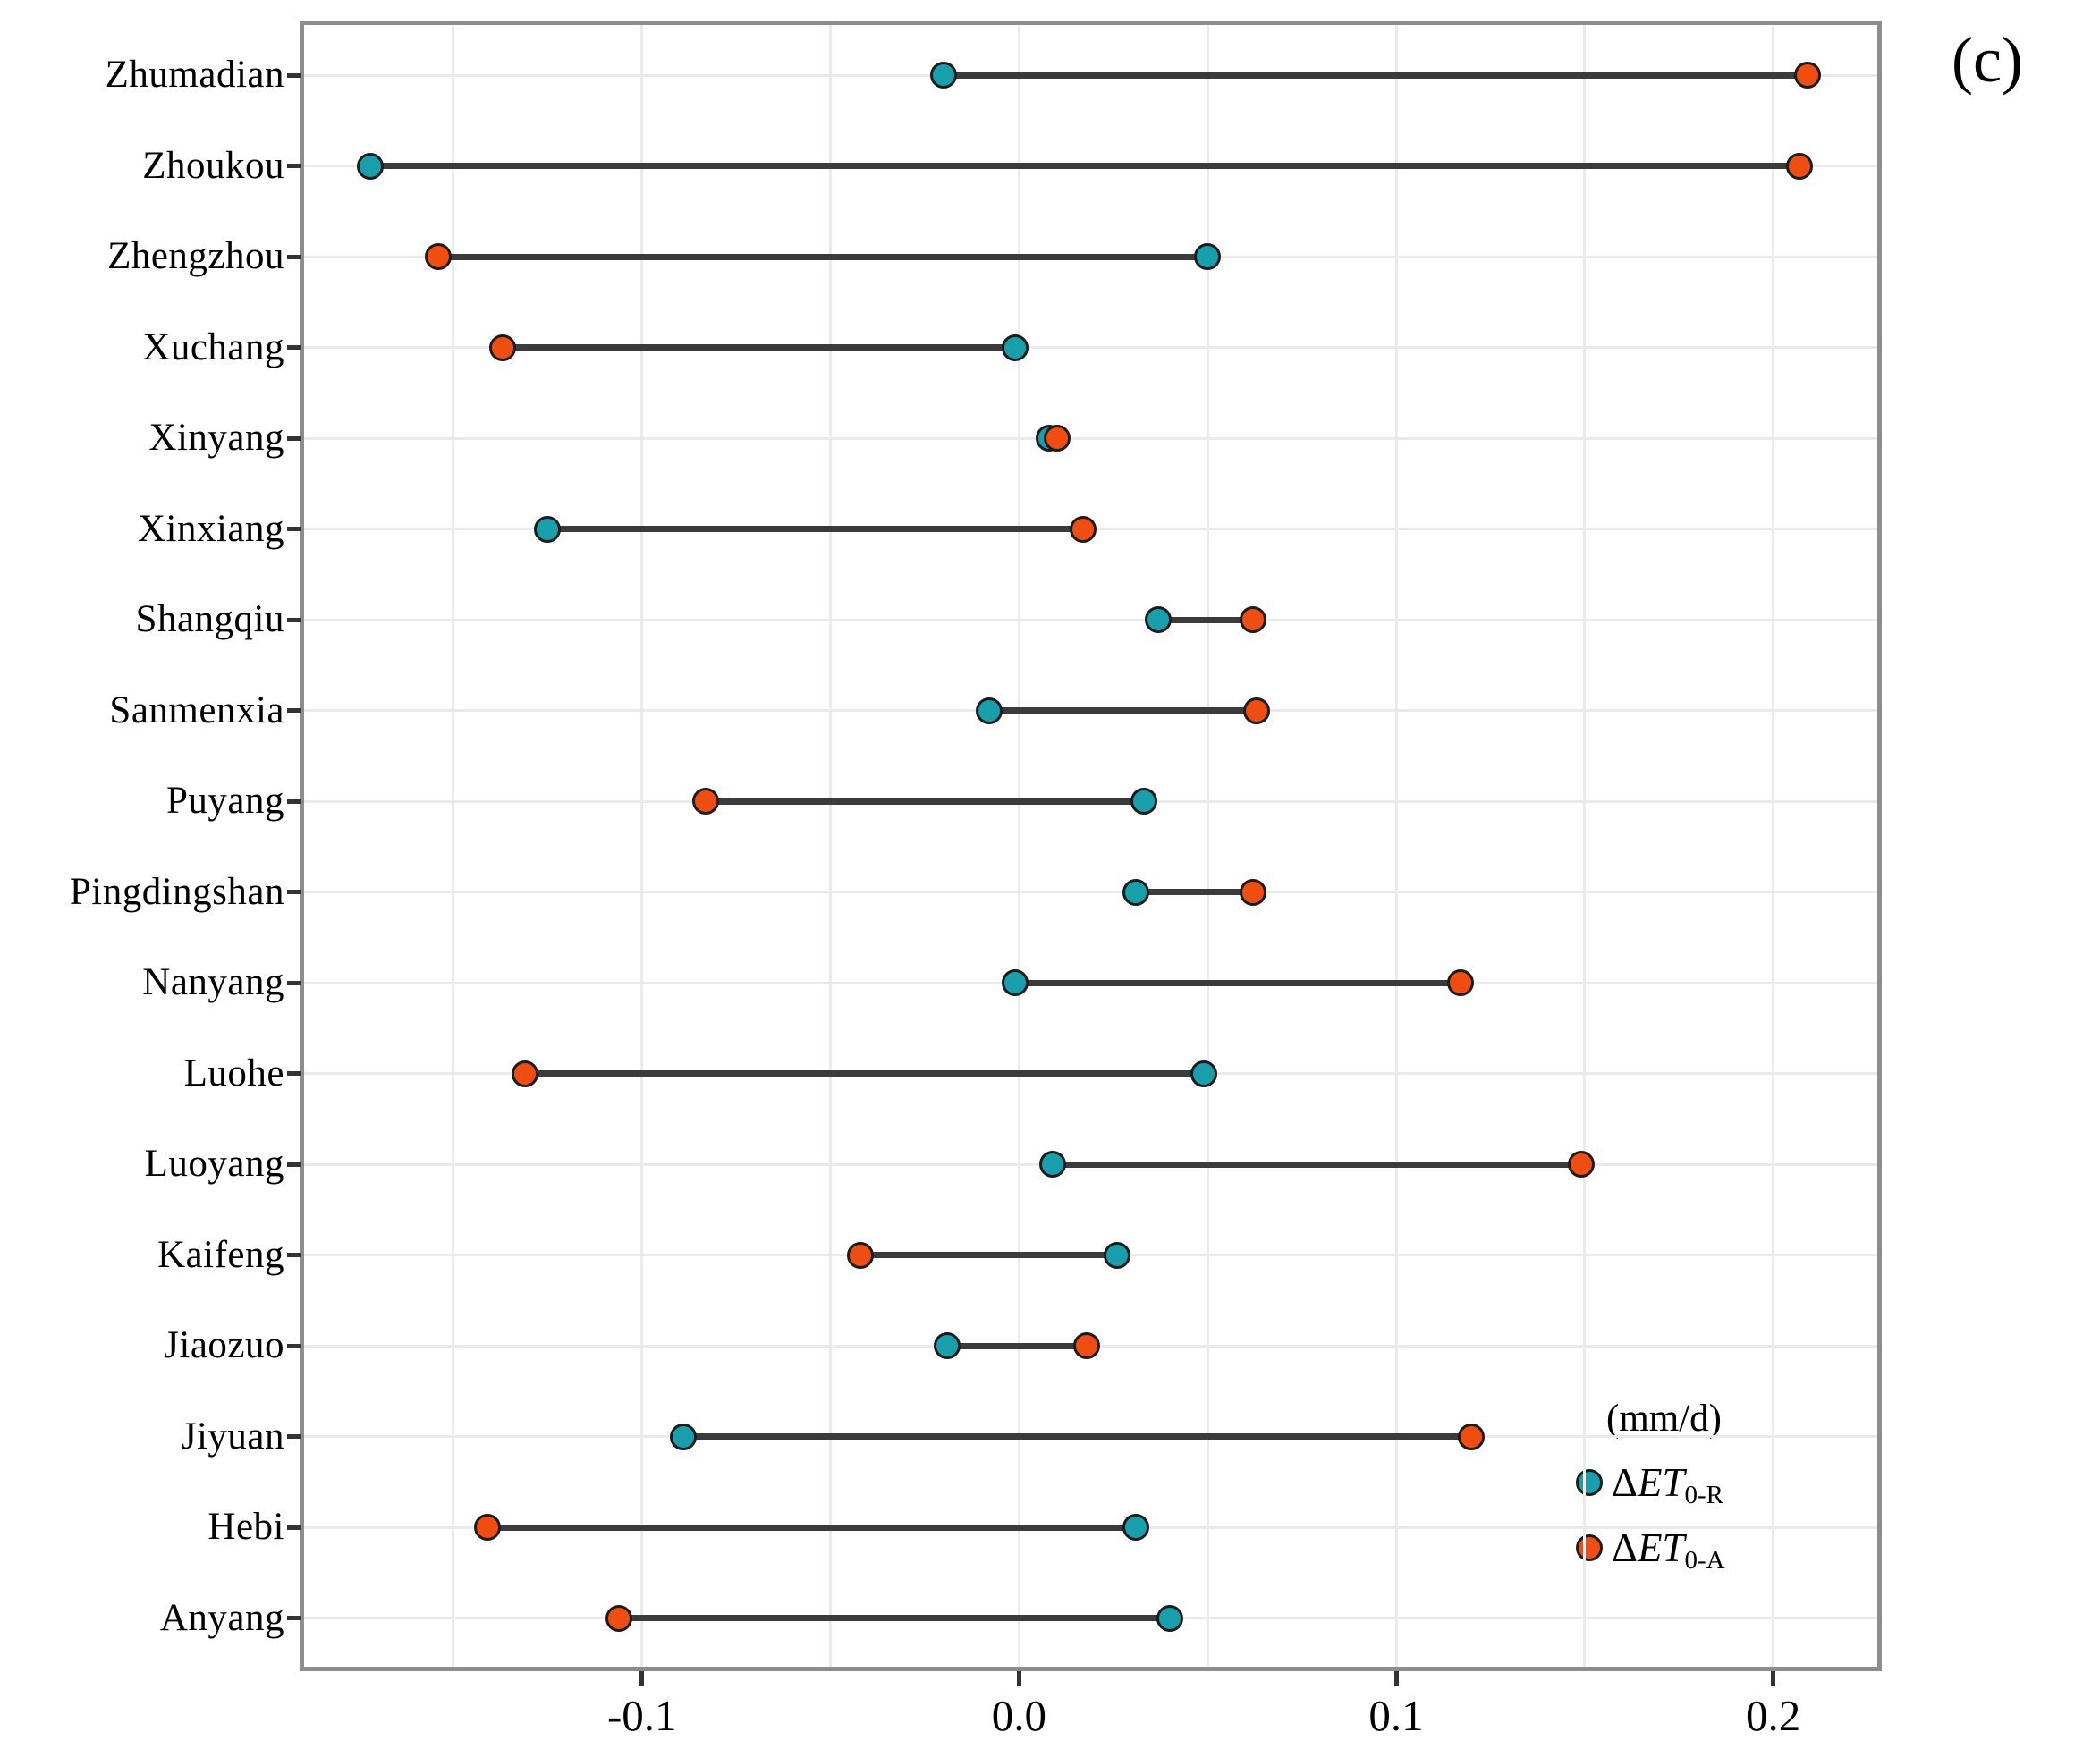 The height and width of the screenshot is (1749, 2100). I want to click on point-et0a-hebi, so click(487, 1527).